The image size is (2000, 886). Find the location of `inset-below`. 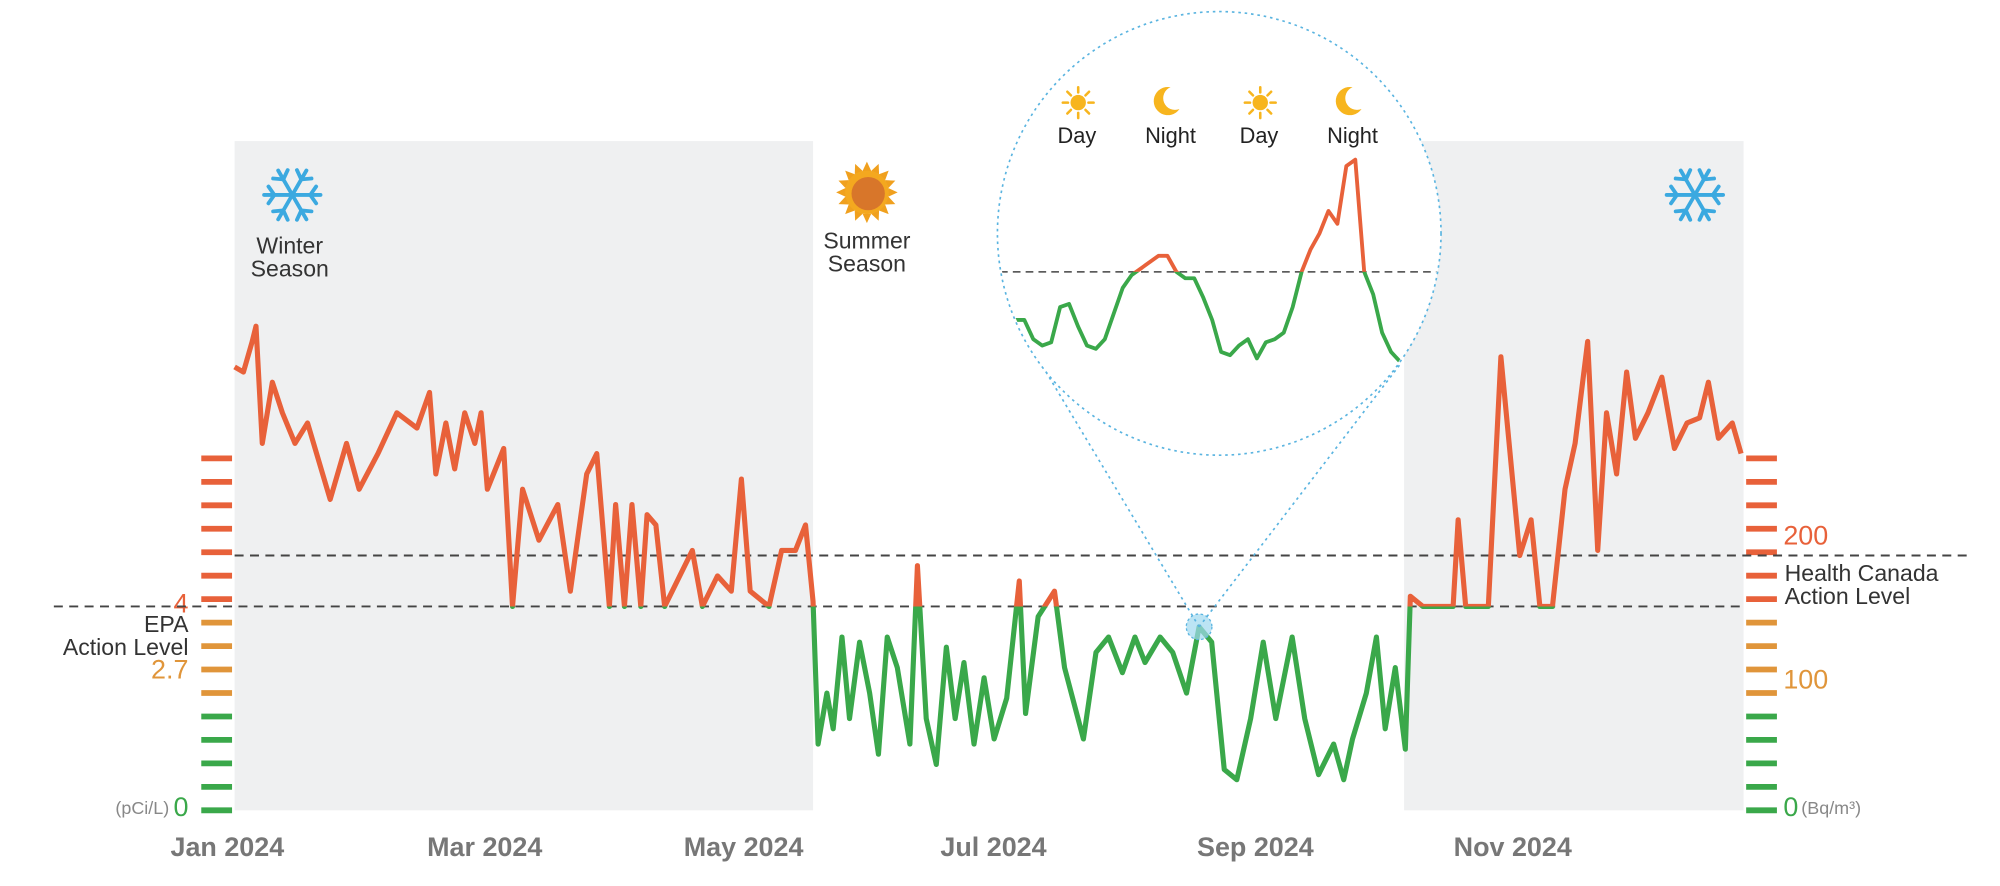

inset-below is located at coordinates (1208, 317).